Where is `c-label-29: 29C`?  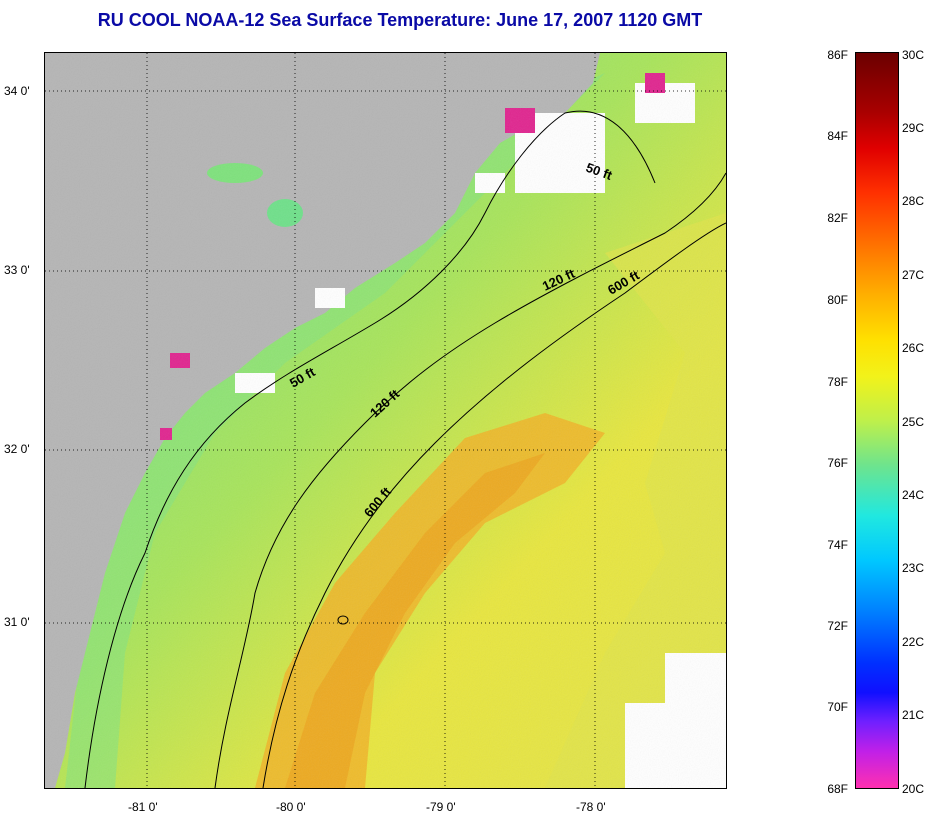 c-label-29: 29C is located at coordinates (913, 128).